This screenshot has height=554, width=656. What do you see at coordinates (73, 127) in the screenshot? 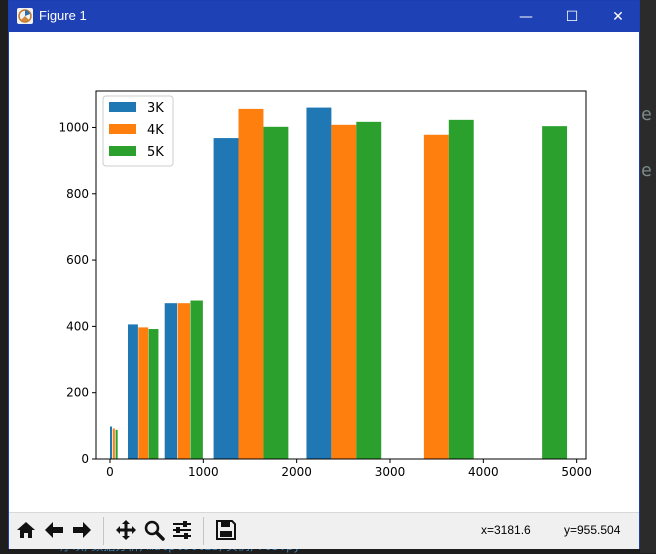
I see `y-tick-label: 1000` at bounding box center [73, 127].